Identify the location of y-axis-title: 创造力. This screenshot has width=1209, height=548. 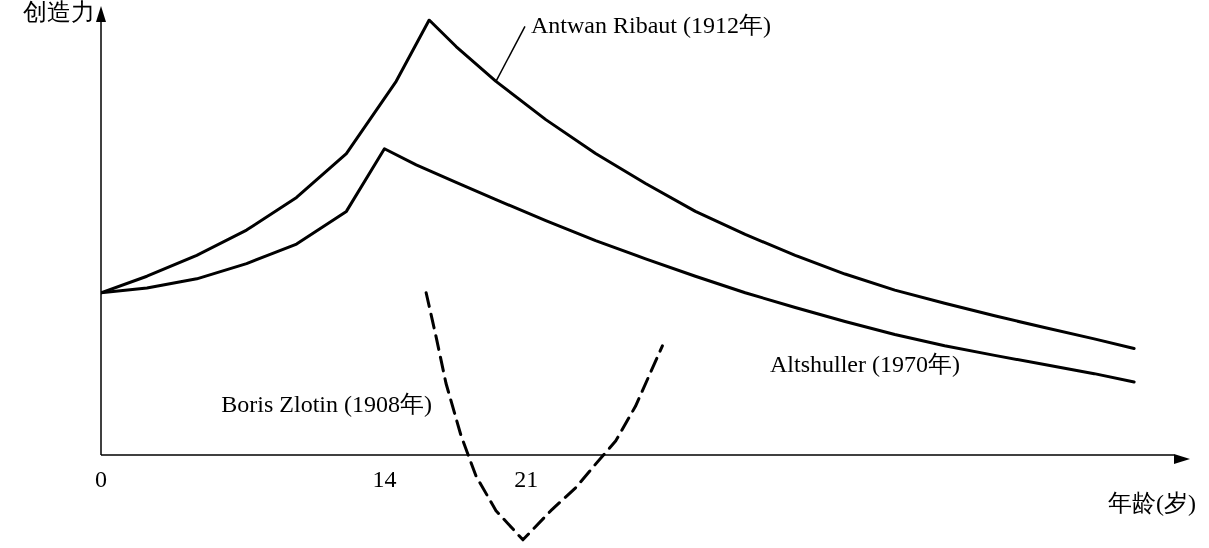
(59, 13).